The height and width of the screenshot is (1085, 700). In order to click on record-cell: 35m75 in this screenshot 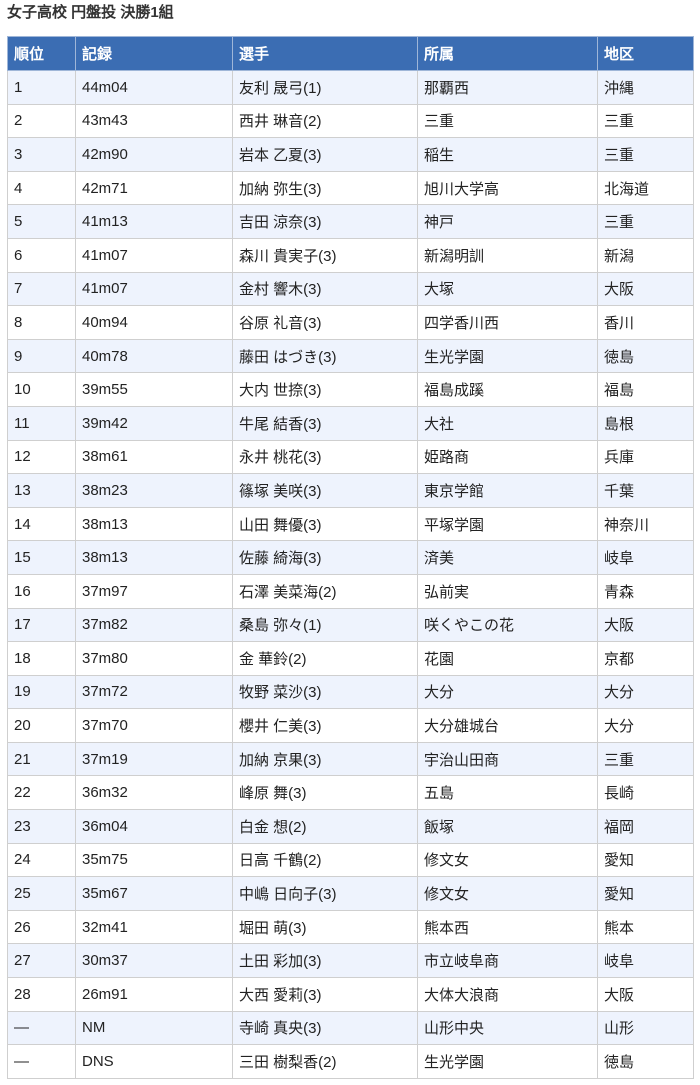, I will do `click(154, 860)`.